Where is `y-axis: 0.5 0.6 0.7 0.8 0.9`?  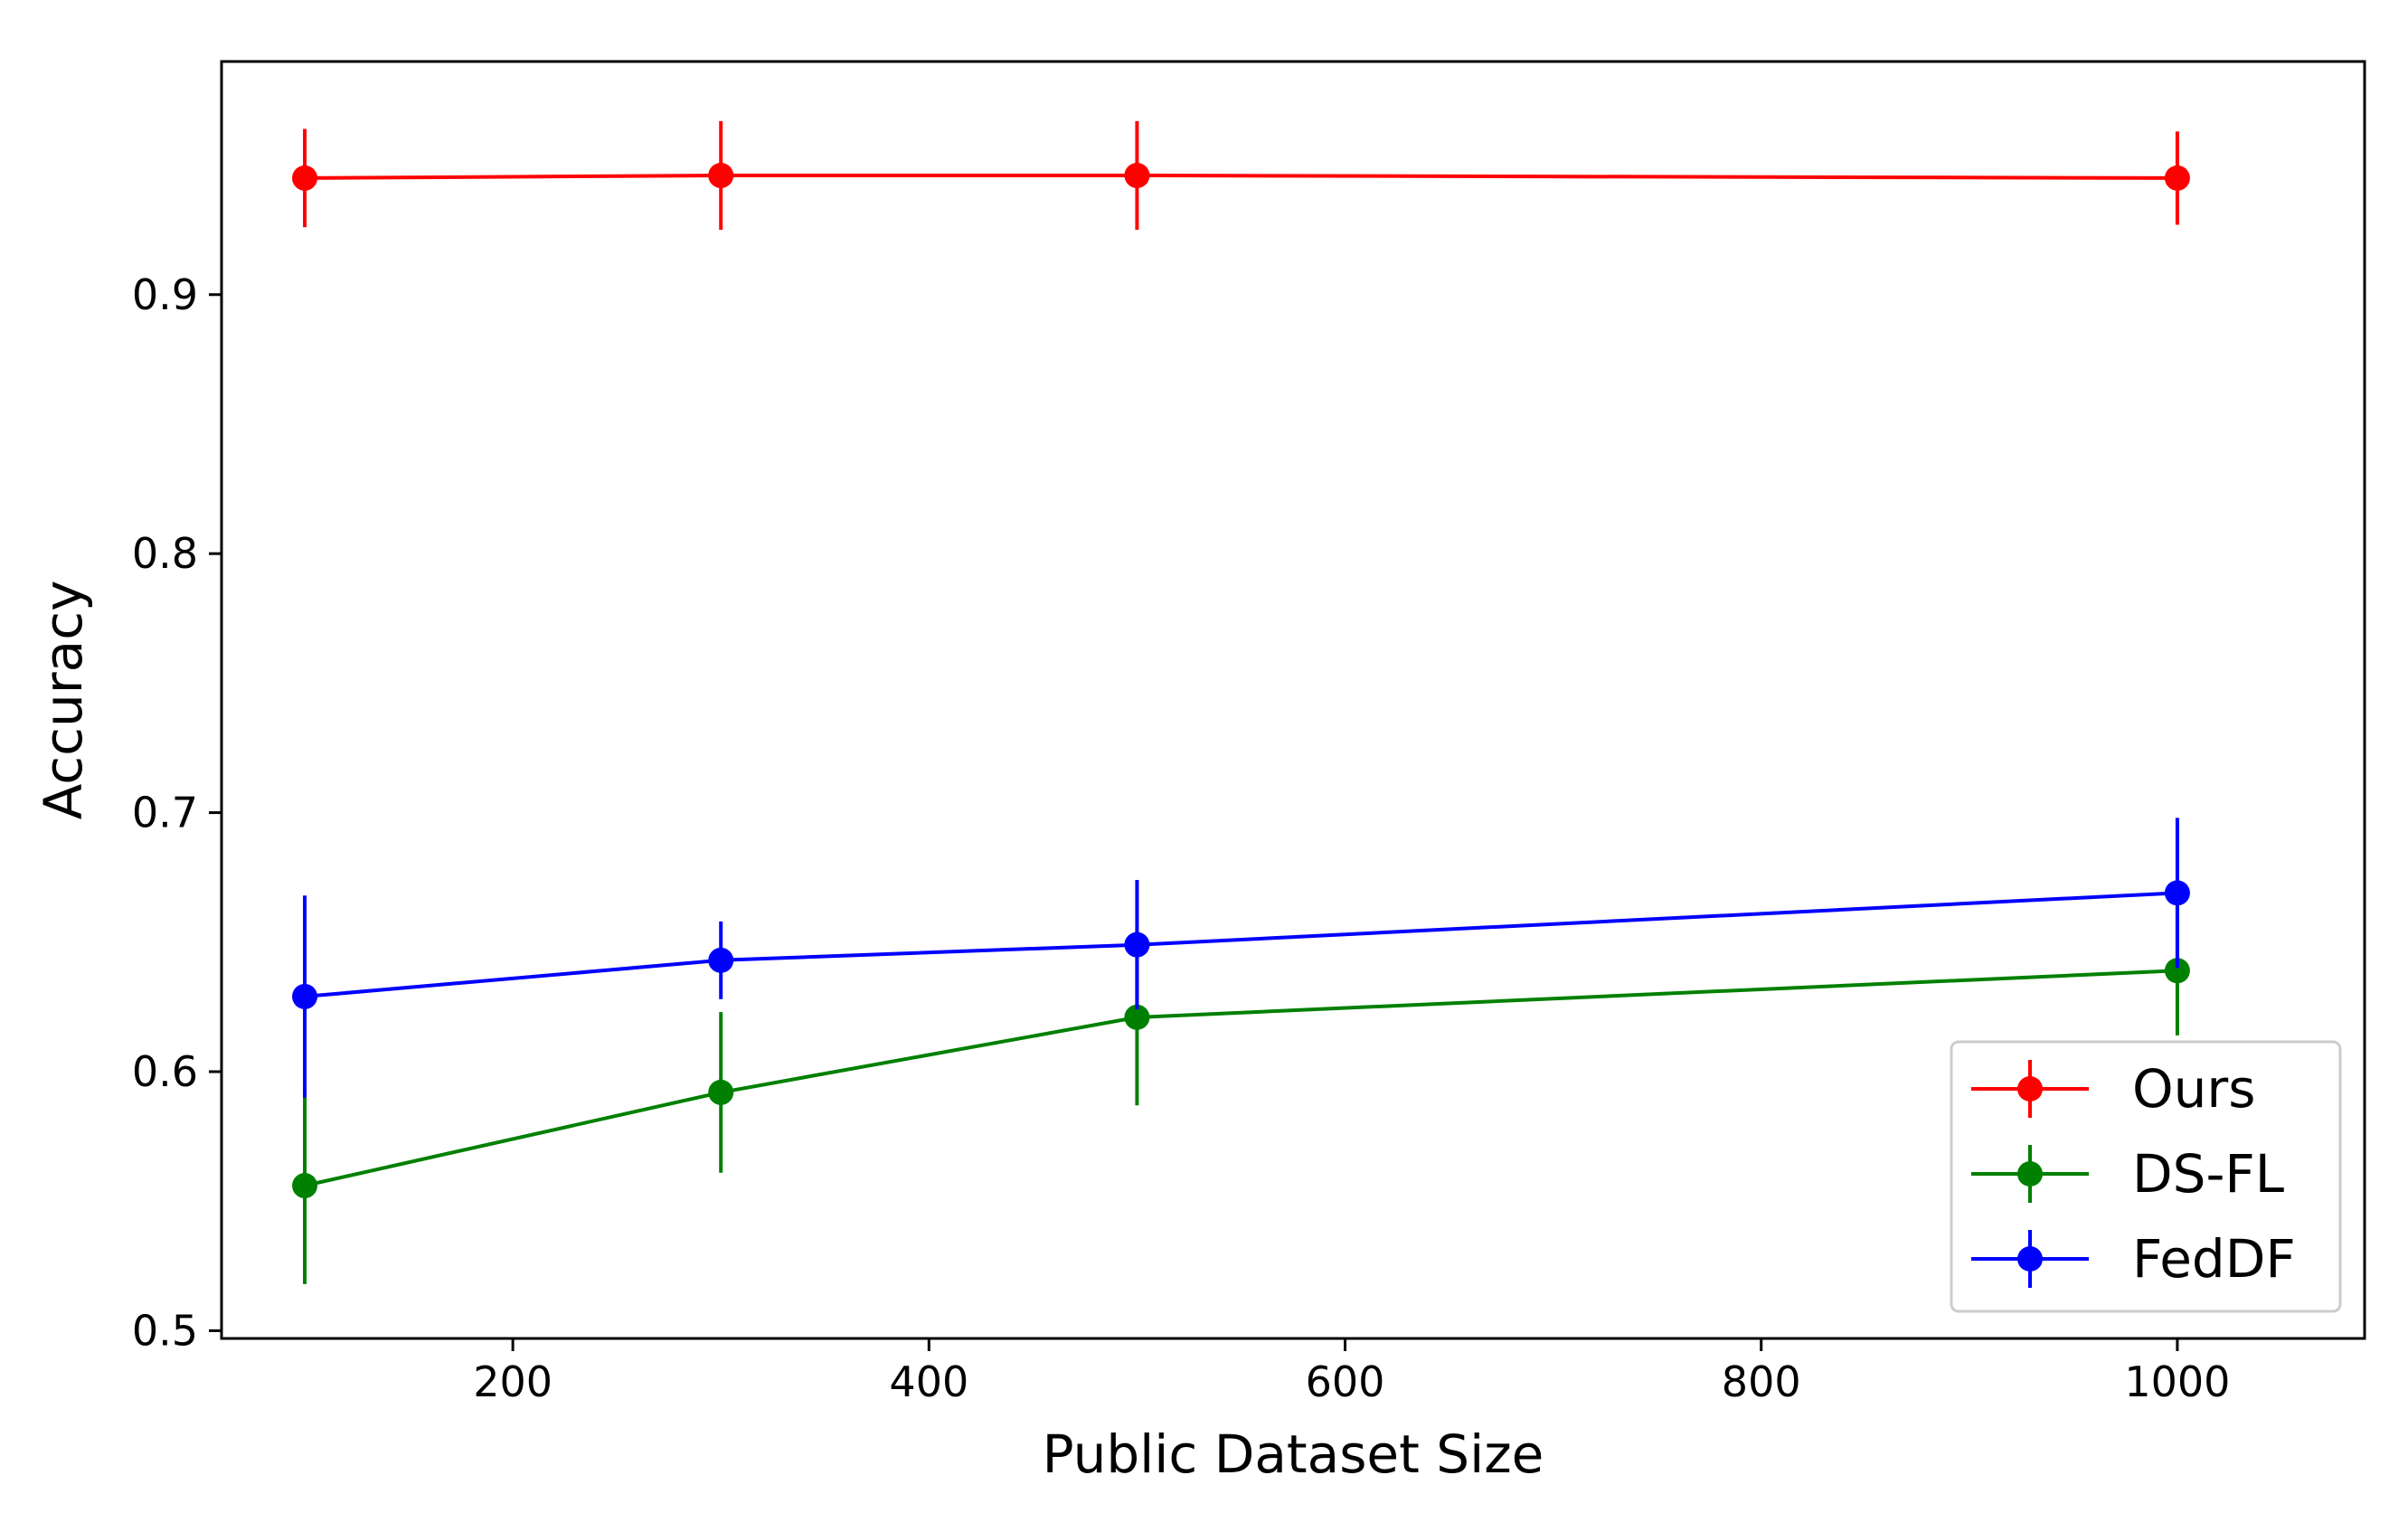
y-axis: 0.5 0.6 0.7 0.8 0.9 is located at coordinates (177, 812).